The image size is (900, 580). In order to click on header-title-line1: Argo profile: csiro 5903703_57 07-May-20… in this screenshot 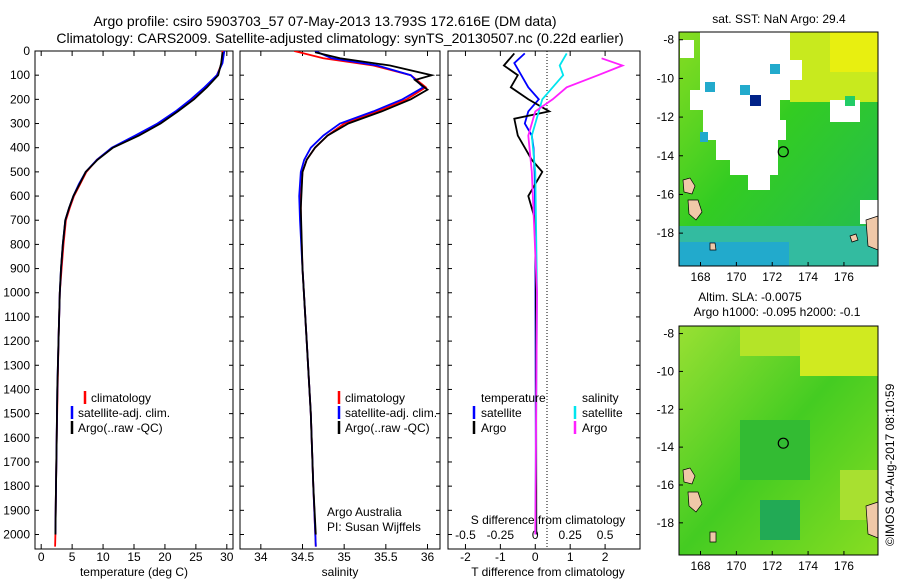, I will do `click(324, 21)`.